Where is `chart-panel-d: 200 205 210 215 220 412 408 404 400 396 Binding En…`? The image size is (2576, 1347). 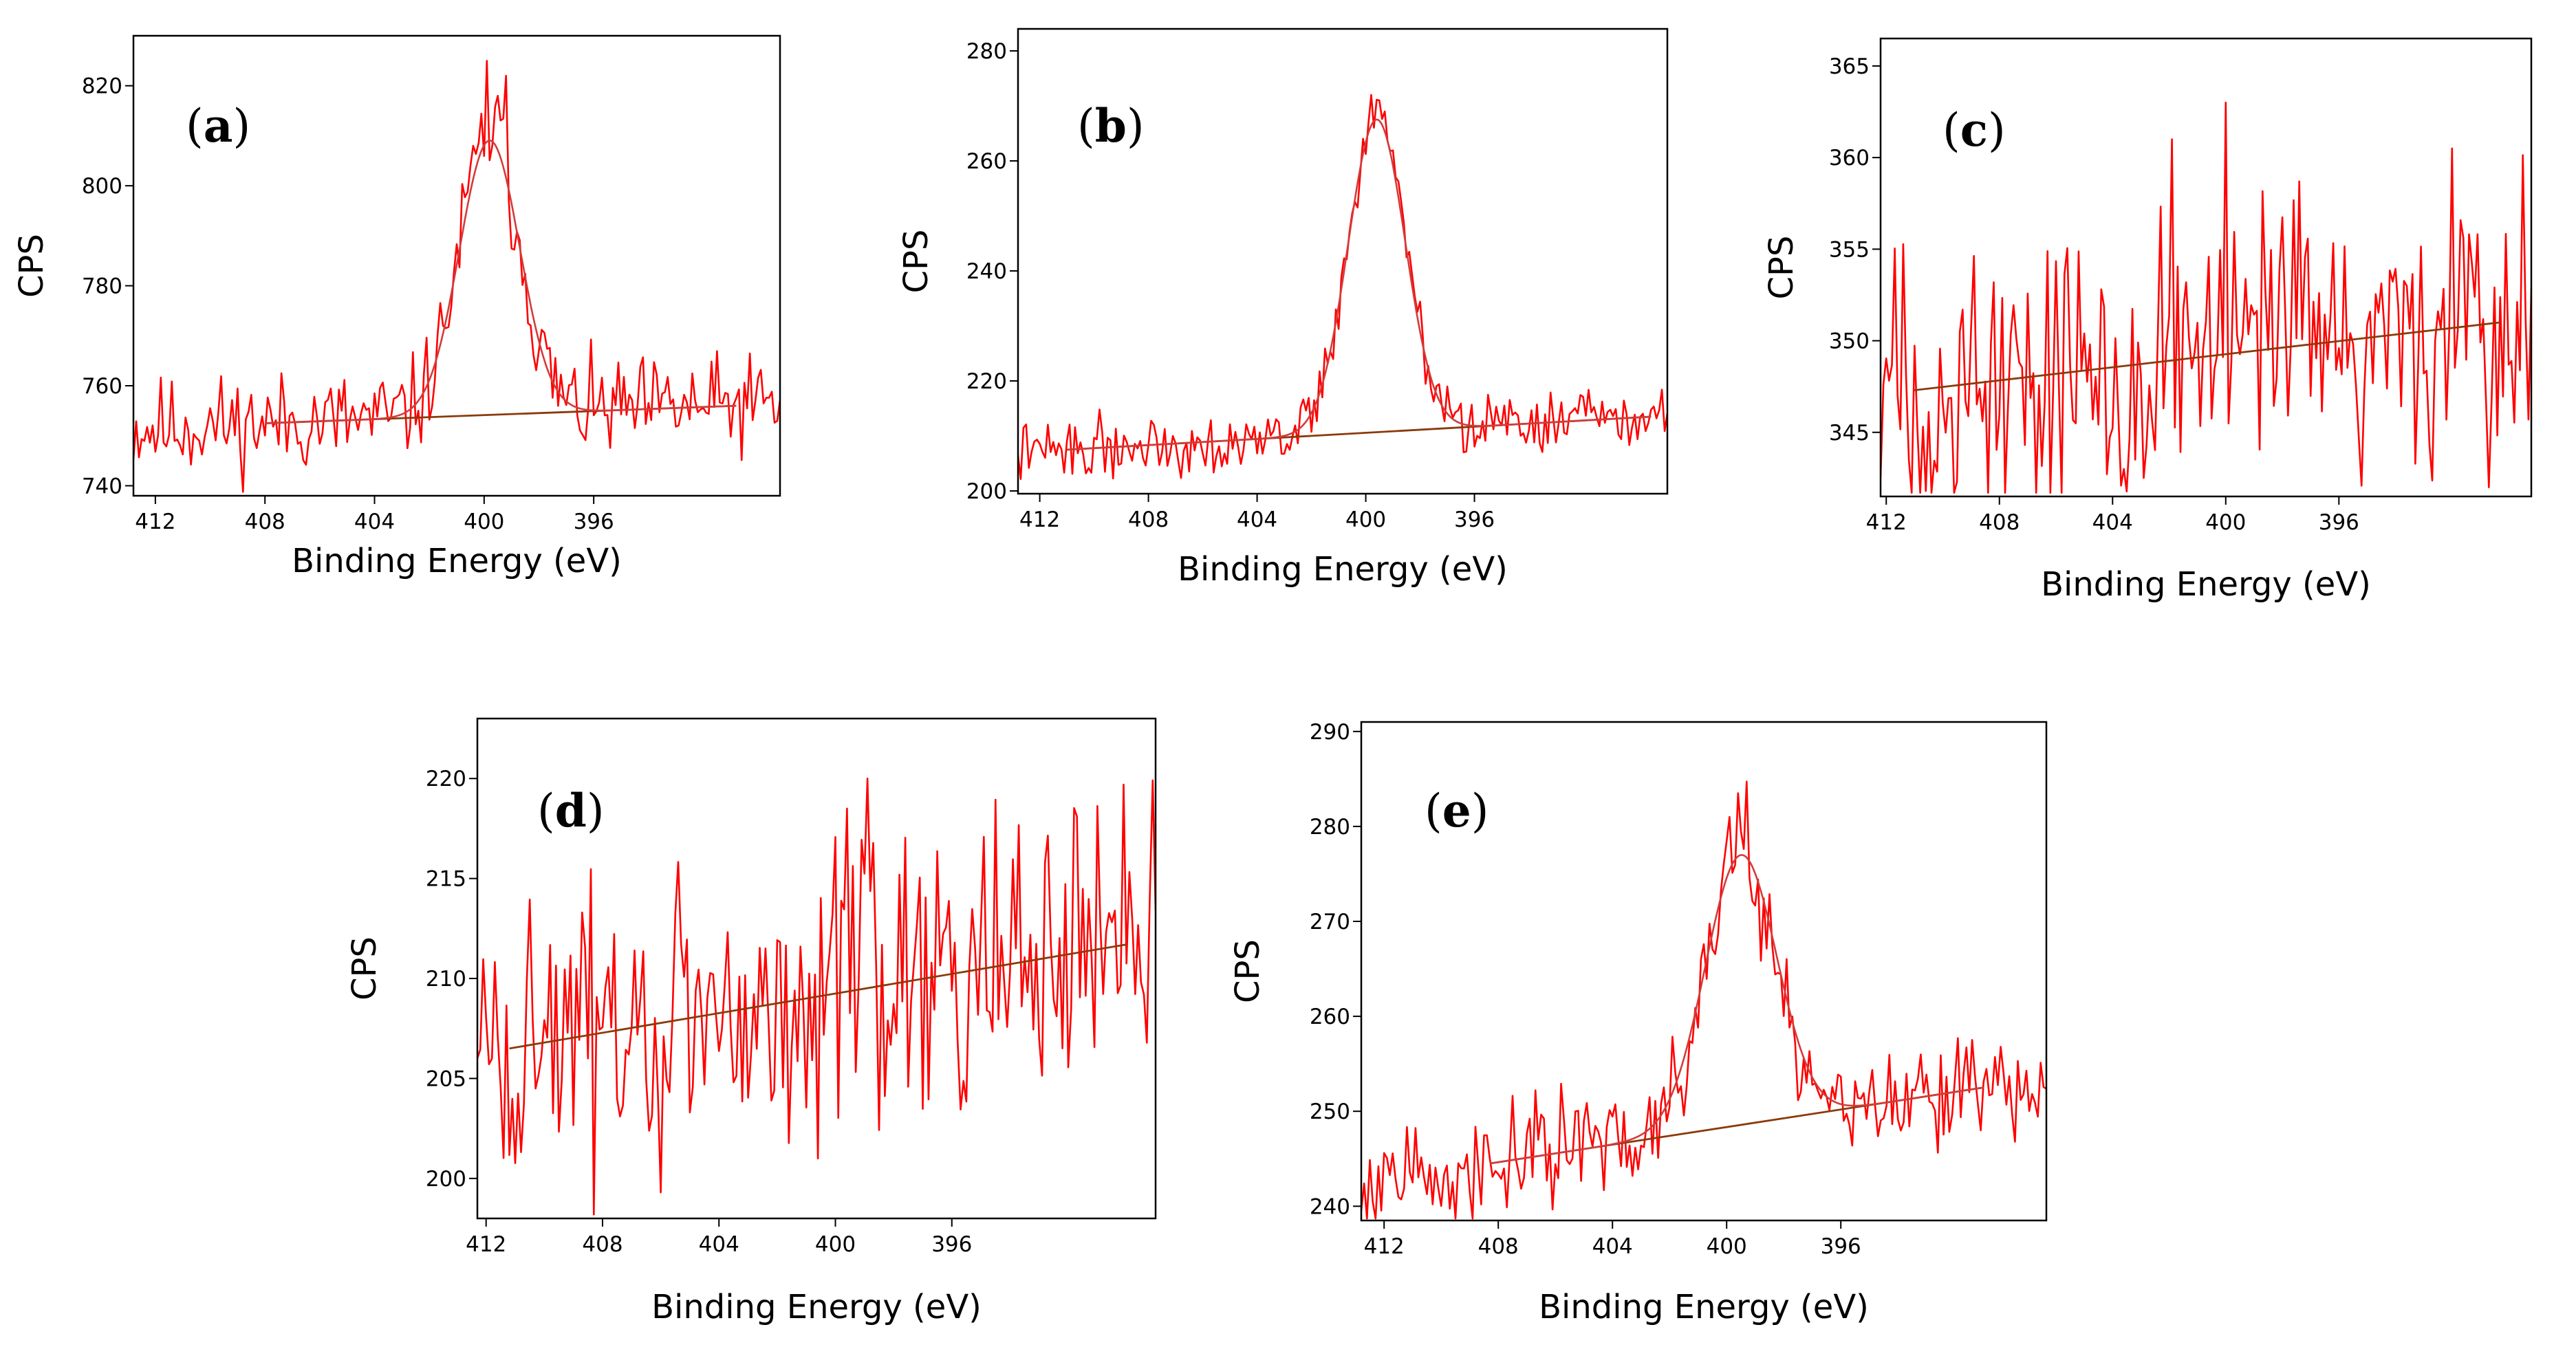 chart-panel-d: 200 205 210 215 220 412 408 404 400 396 Binding En… is located at coordinates (751, 1021).